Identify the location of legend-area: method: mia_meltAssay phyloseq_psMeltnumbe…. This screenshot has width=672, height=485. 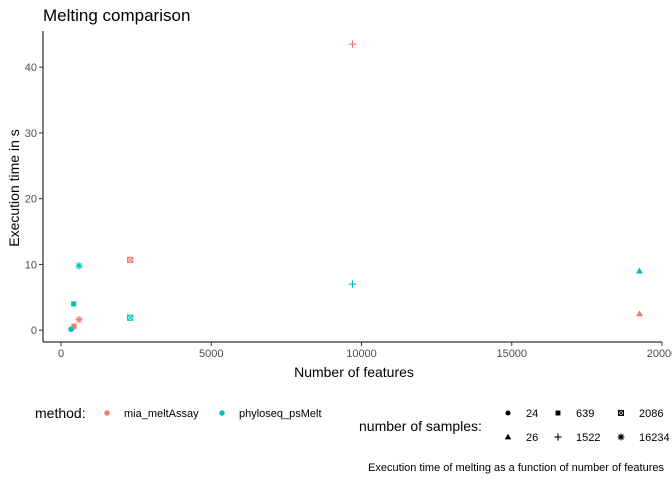
(352, 424).